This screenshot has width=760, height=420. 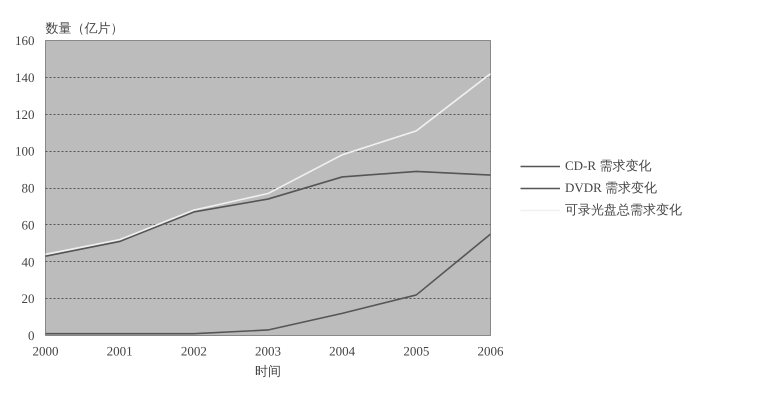 I want to click on x-tick-label: 2000, so click(x=45, y=351).